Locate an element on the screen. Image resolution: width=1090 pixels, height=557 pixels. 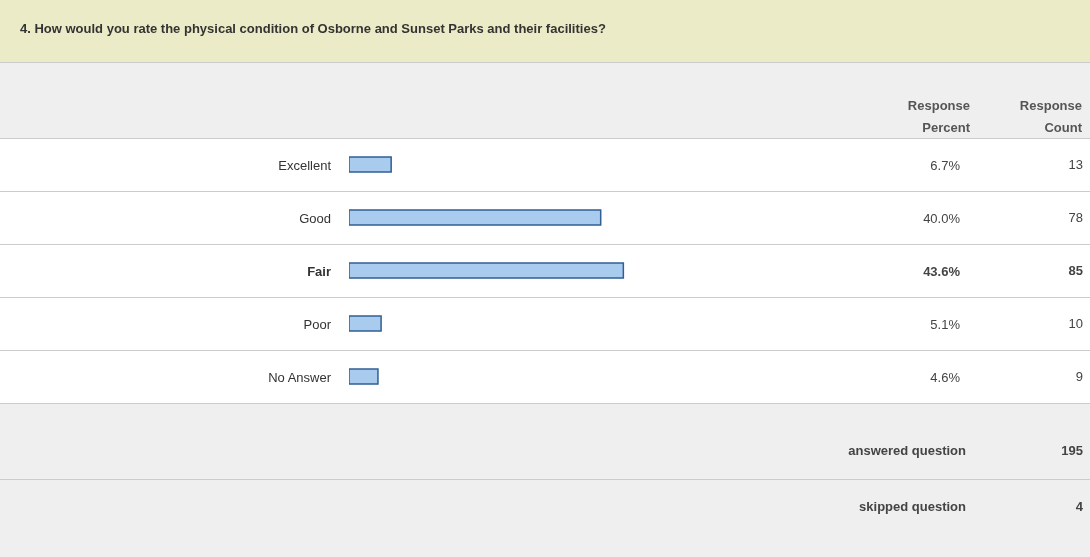
text: skipped question is located at coordinates (912, 507).